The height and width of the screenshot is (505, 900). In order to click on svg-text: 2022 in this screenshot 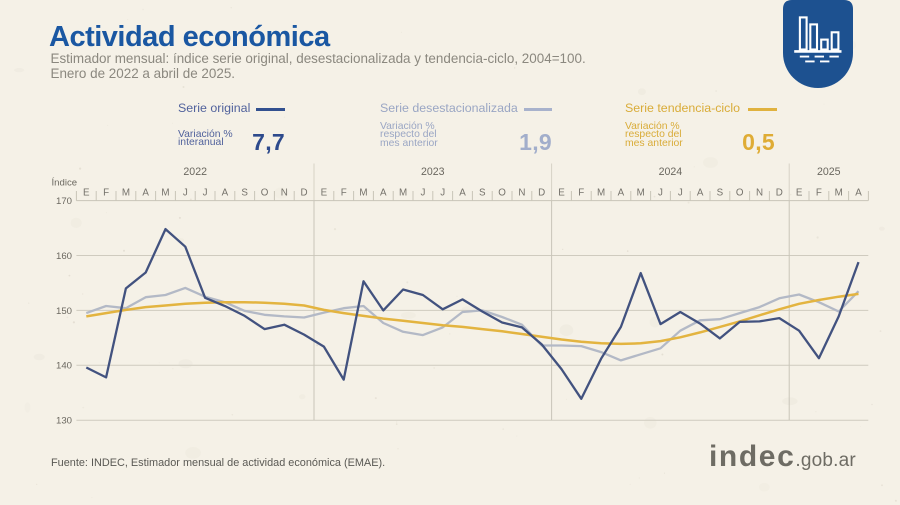, I will do `click(195, 172)`.